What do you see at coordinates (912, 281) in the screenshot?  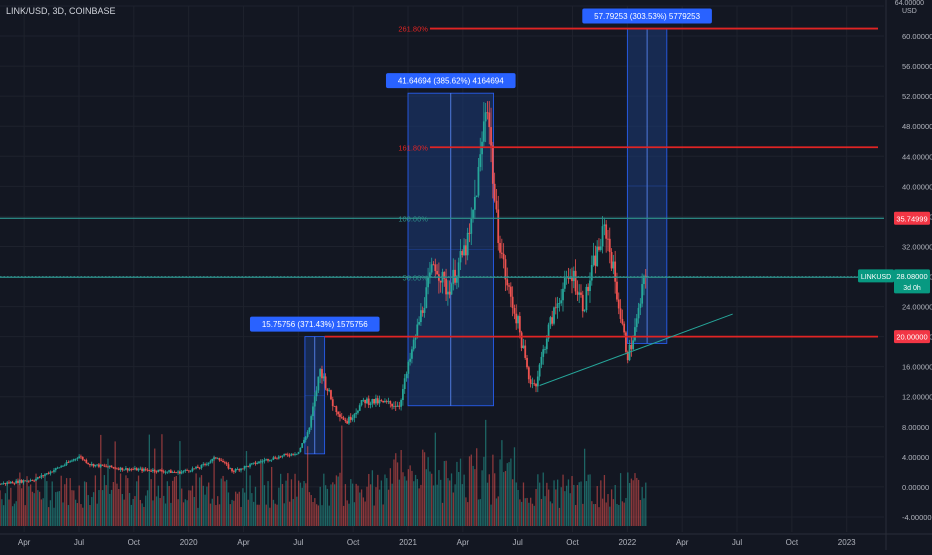 I see `price-tag-bg` at bounding box center [912, 281].